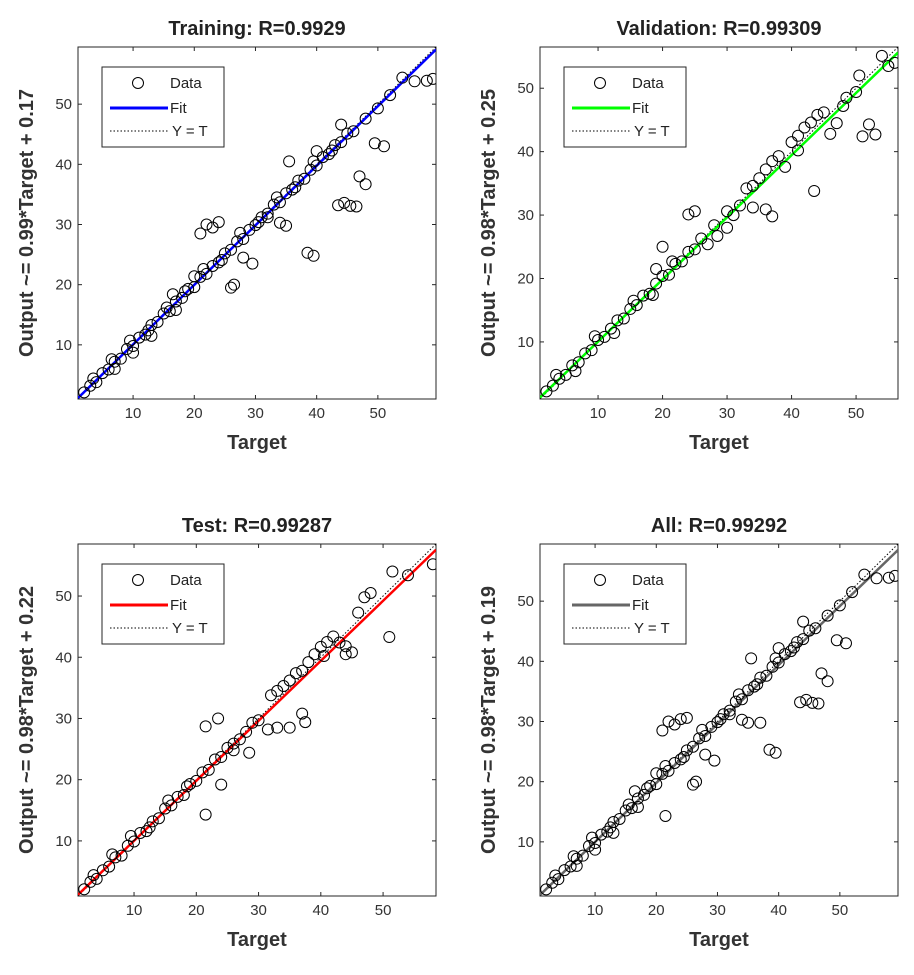 The image size is (914, 975). I want to click on y-tick-label: 50, so click(525, 601).